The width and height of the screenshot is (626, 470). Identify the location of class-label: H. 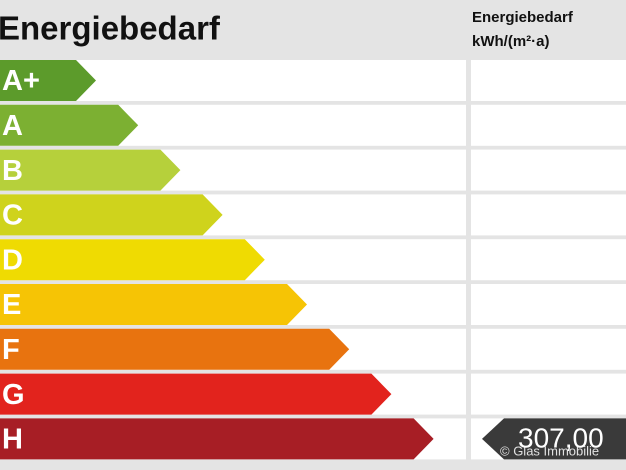
(12, 440).